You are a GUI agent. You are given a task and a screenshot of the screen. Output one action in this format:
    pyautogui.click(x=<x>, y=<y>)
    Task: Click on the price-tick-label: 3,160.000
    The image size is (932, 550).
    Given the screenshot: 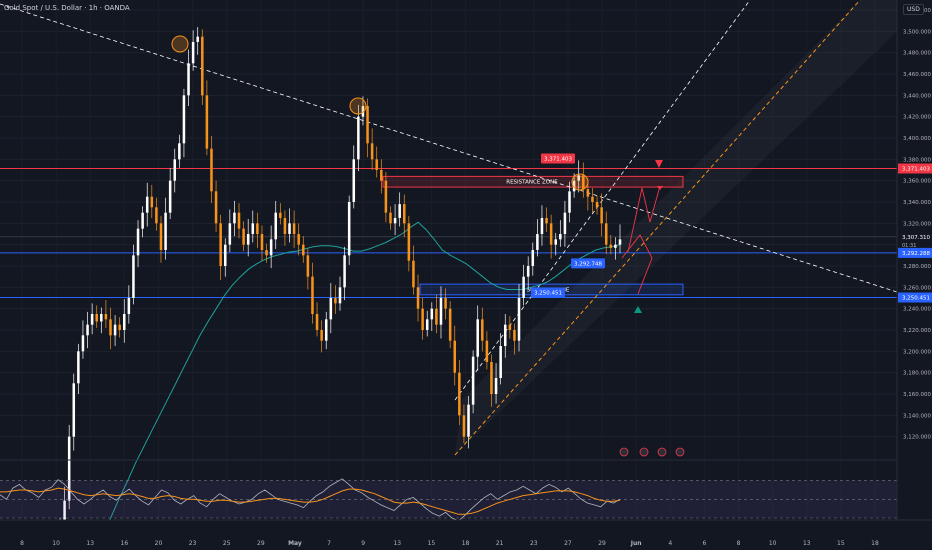 What is the action you would take?
    pyautogui.click(x=917, y=395)
    